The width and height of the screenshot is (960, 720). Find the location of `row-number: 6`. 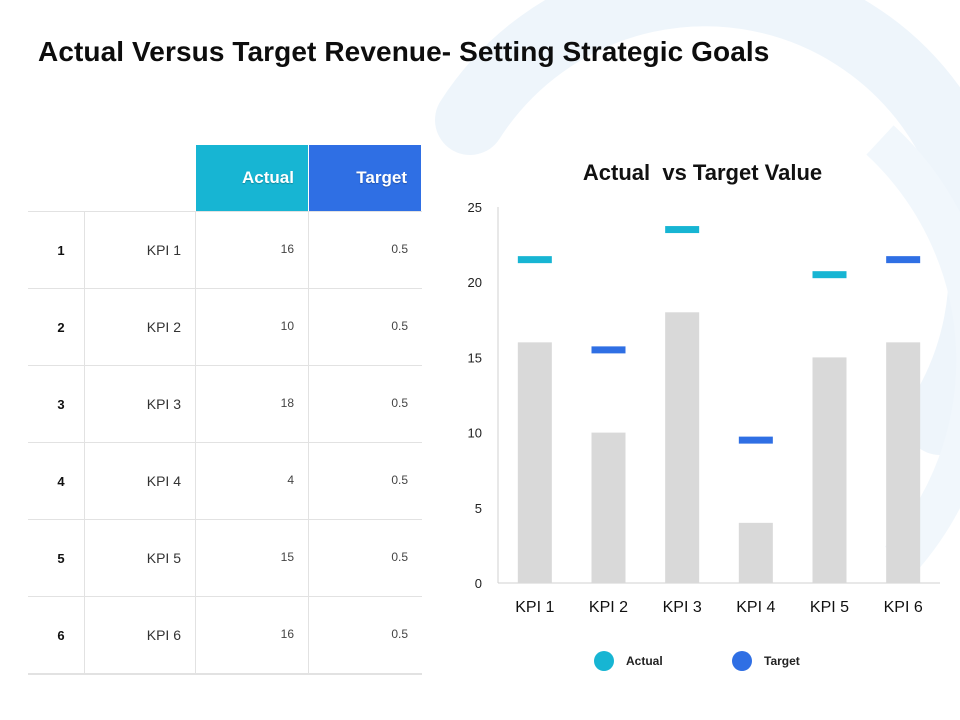

row-number: 6 is located at coordinates (61, 635).